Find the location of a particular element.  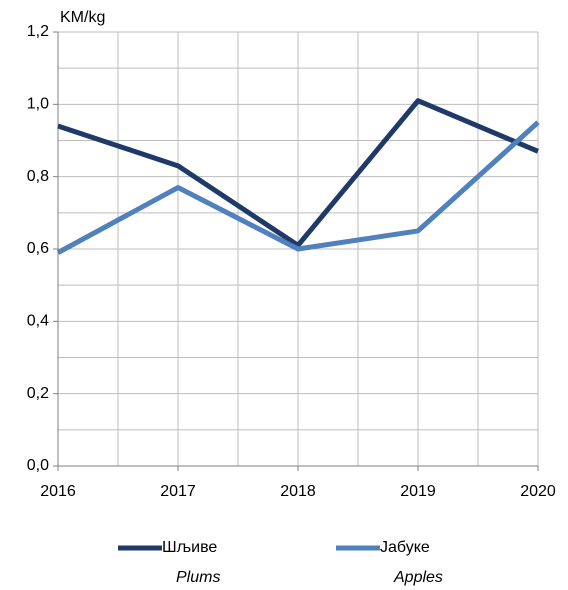

x-tick-label: 2018 is located at coordinates (298, 491).